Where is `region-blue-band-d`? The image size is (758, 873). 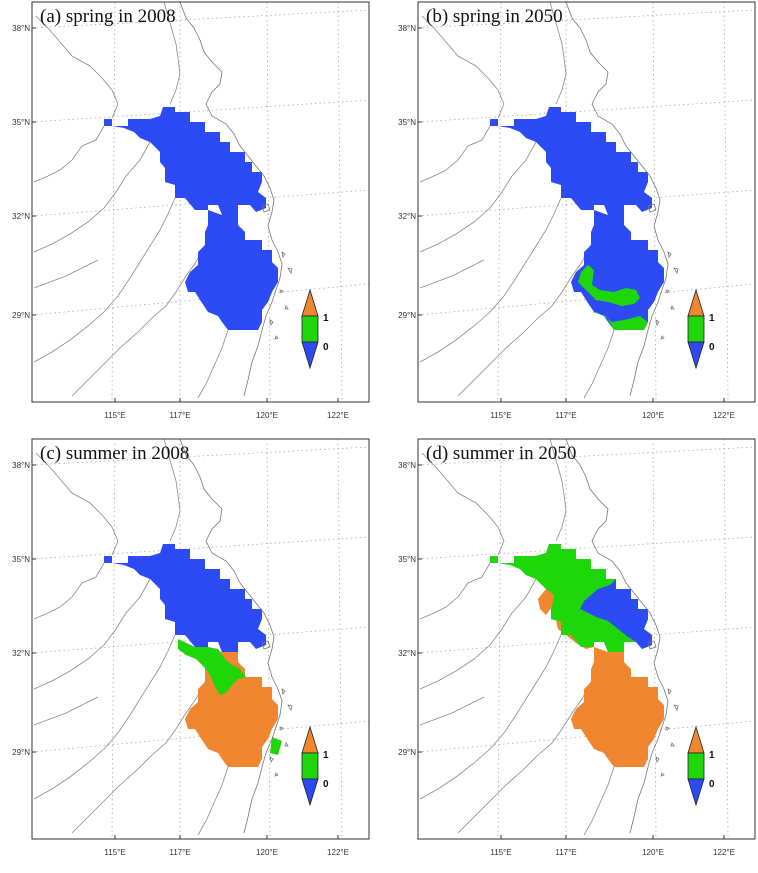 region-blue-band-d is located at coordinates (616, 614).